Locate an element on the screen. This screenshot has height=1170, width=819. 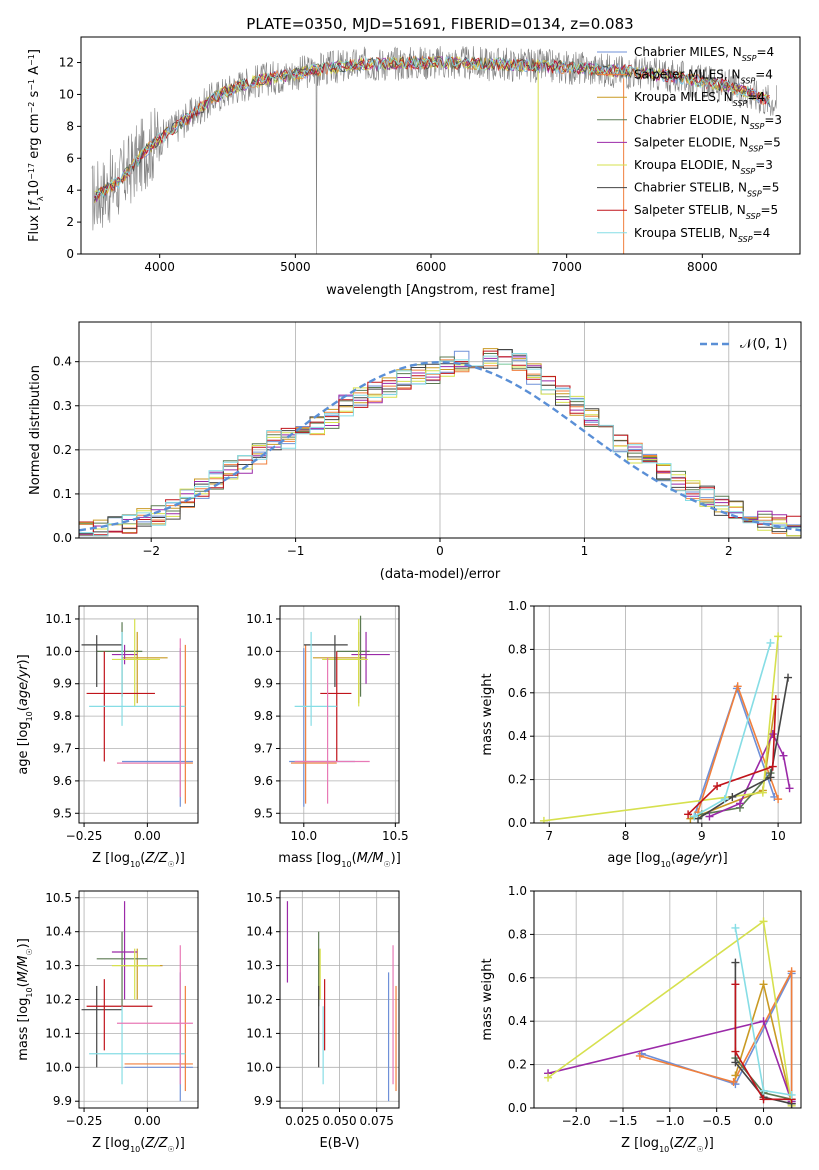
y-axis-label: mass weight is located at coordinates (487, 999).